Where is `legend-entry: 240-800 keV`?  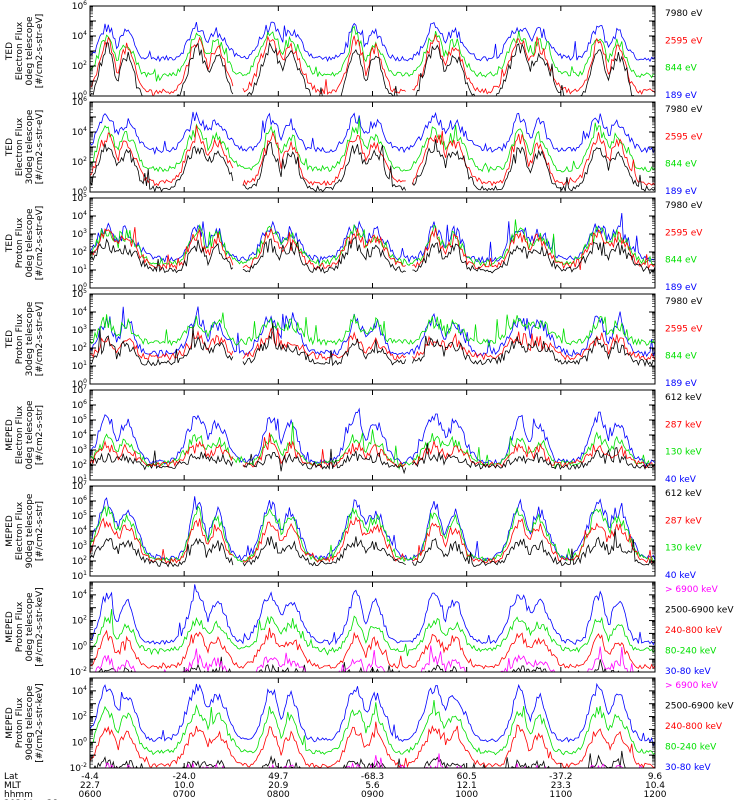
legend-entry: 240-800 keV is located at coordinates (694, 727).